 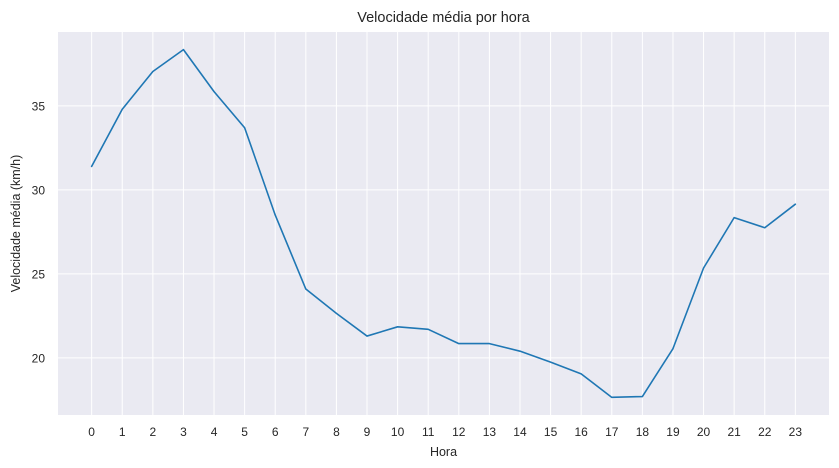 I want to click on x-axis-label: Hora, so click(x=443, y=452).